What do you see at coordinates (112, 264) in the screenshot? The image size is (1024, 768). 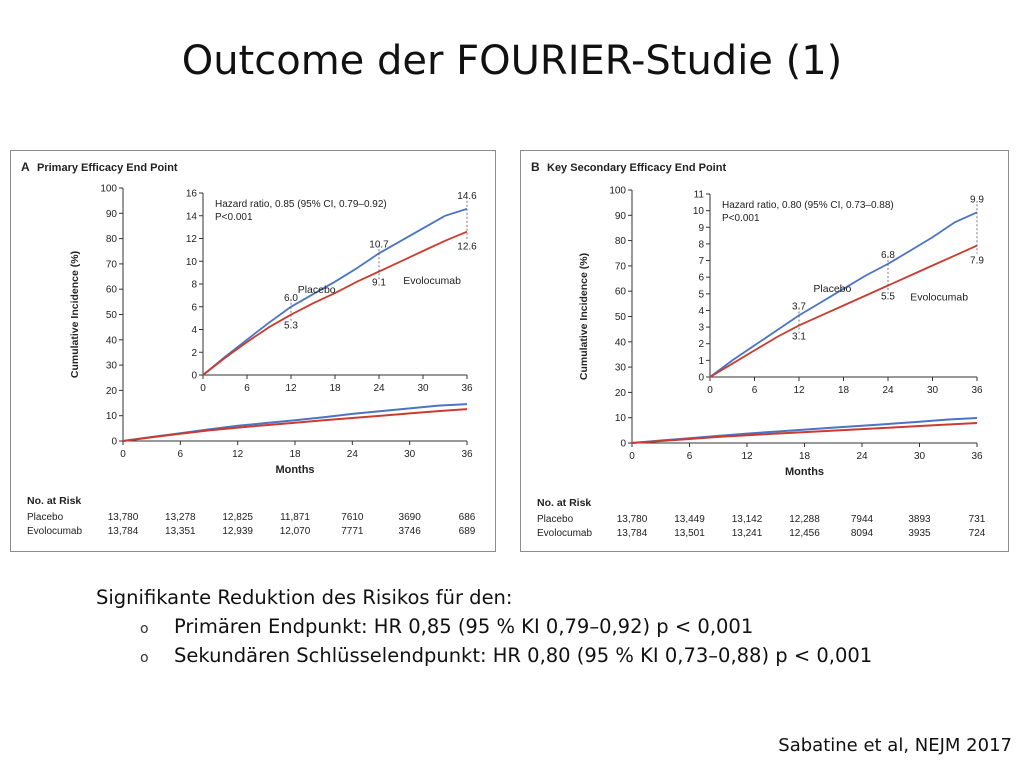 I see `y-tick-label: 70` at bounding box center [112, 264].